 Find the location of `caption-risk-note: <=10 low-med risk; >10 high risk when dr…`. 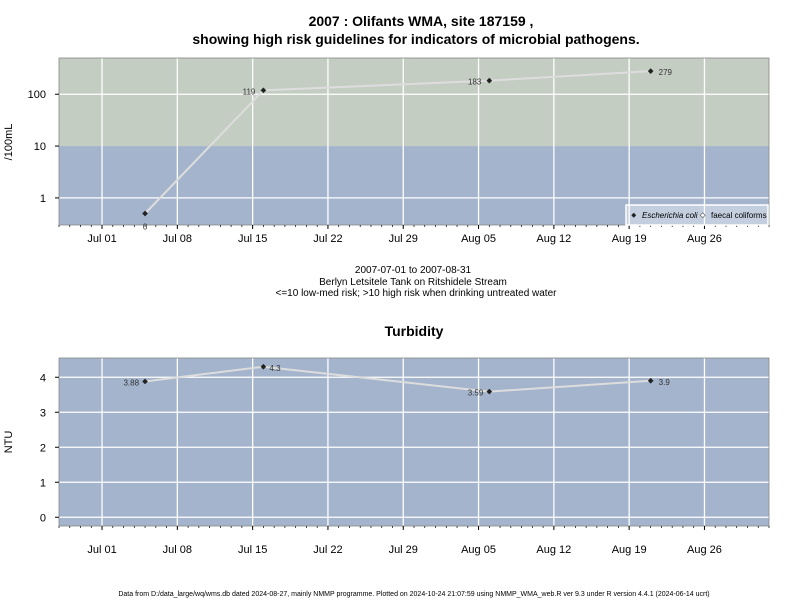

caption-risk-note: <=10 low-med risk; >10 high risk when dr… is located at coordinates (417, 293).